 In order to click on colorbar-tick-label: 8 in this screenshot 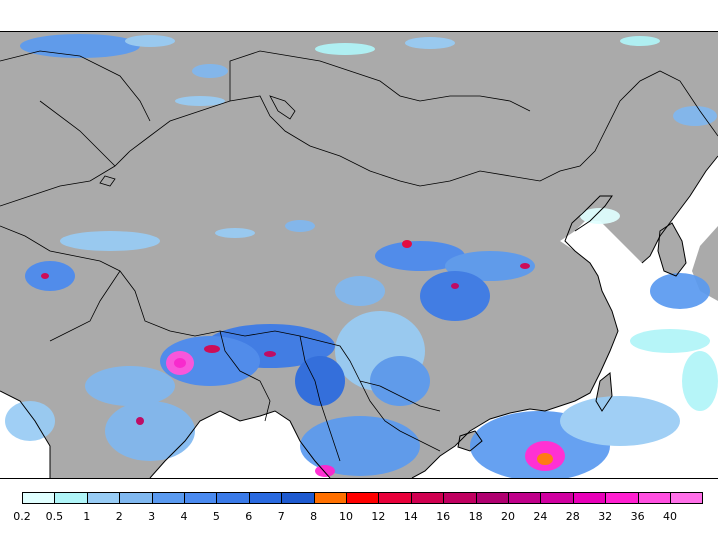, I will do `click(314, 516)`.